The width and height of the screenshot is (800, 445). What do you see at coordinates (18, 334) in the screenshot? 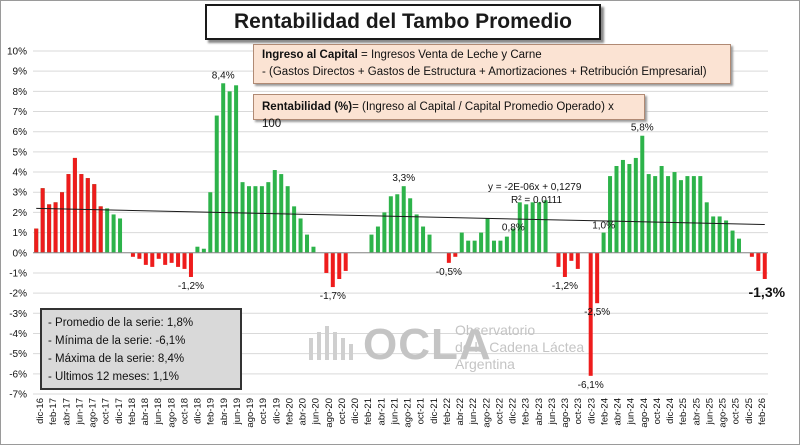
I see `y-tick-label: -4%` at bounding box center [18, 334].